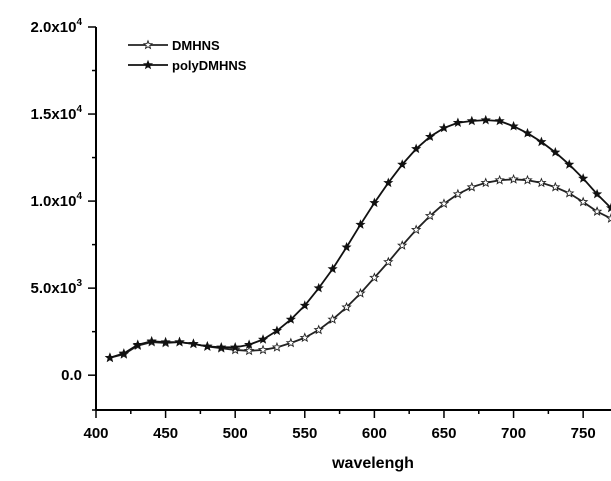 The width and height of the screenshot is (611, 481). What do you see at coordinates (209, 65) in the screenshot?
I see `legend-label: polyDMHNS` at bounding box center [209, 65].